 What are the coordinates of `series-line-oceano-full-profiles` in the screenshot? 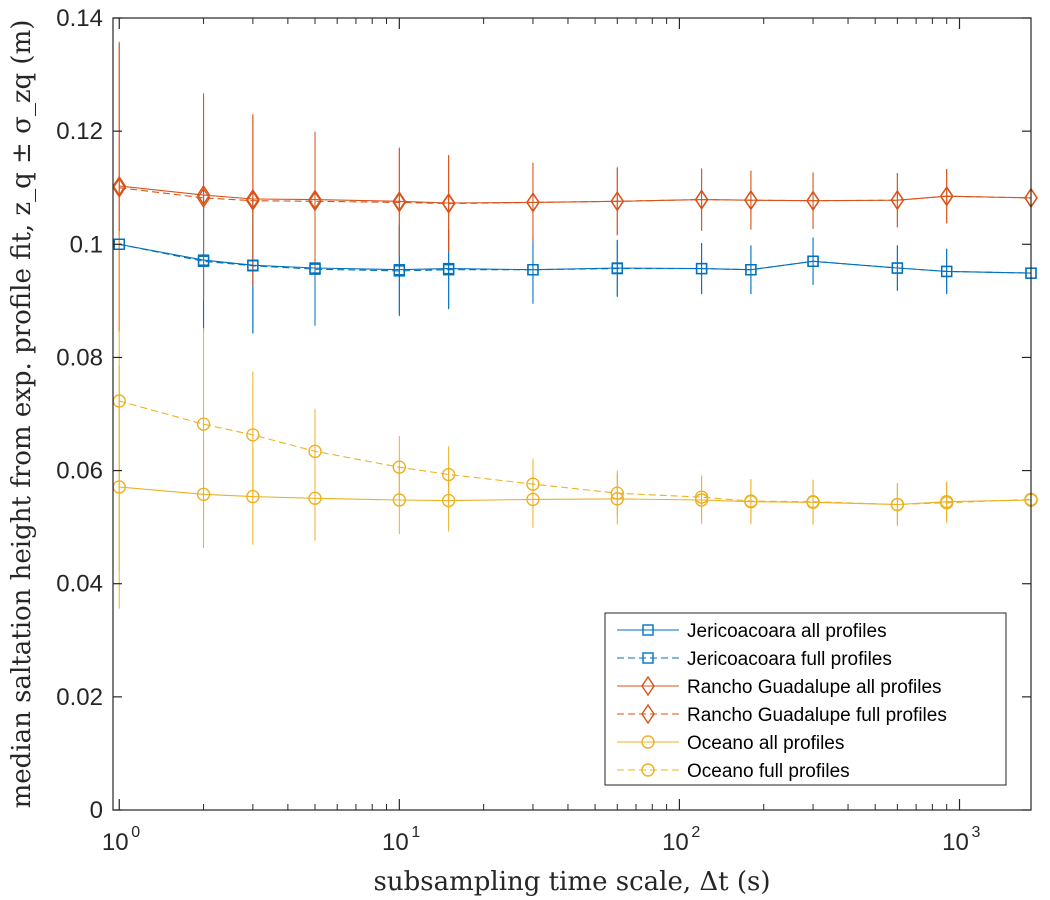 It's located at (575, 453).